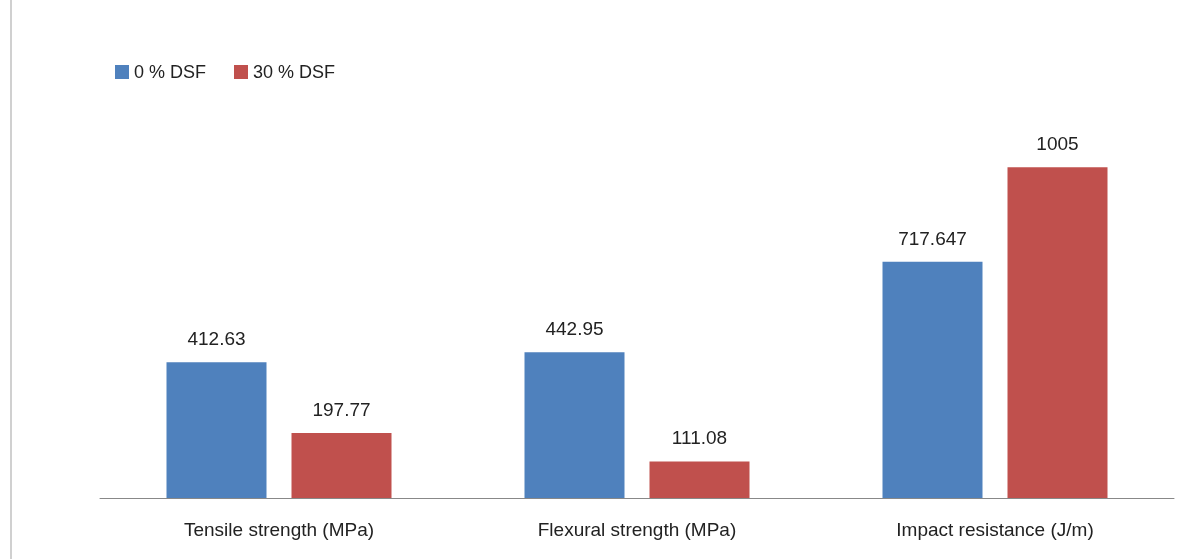 This screenshot has width=1184, height=559. Describe the element at coordinates (294, 72) in the screenshot. I see `legend-label: 30 % DSF` at that location.